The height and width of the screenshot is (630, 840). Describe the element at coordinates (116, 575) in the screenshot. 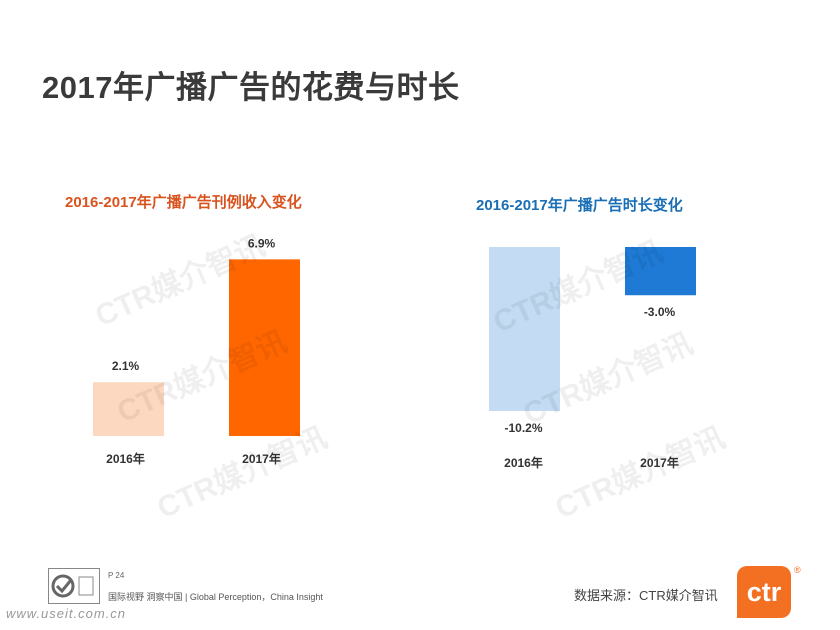

I see `page-number: P 24` at that location.